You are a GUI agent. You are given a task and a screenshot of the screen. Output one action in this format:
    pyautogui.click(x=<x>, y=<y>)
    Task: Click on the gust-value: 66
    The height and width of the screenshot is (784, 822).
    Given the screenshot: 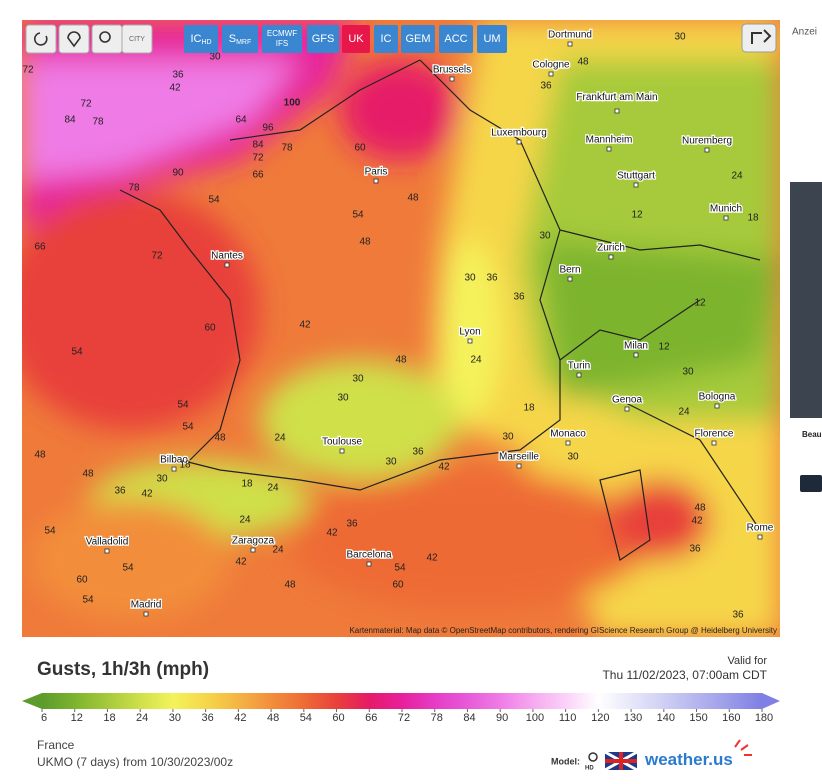 What is the action you would take?
    pyautogui.click(x=258, y=175)
    